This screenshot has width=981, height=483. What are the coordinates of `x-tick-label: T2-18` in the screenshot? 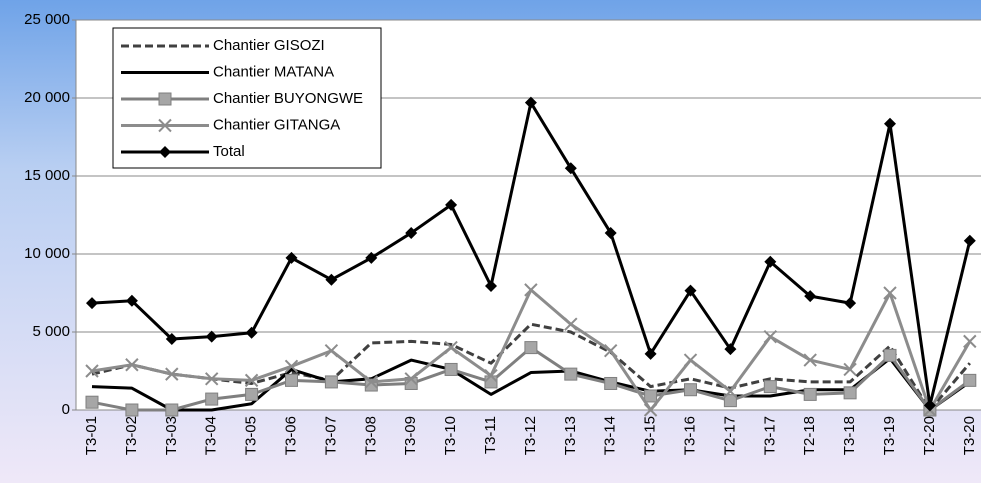 It's located at (809, 435).